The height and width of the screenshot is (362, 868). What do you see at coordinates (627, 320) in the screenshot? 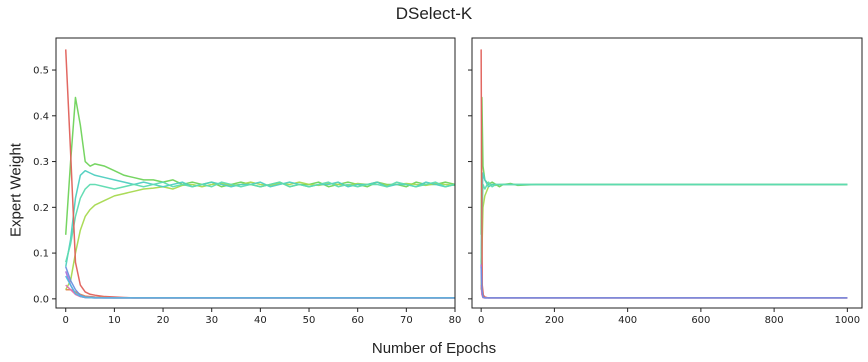
I see `x-tick-label: 400` at bounding box center [627, 320].